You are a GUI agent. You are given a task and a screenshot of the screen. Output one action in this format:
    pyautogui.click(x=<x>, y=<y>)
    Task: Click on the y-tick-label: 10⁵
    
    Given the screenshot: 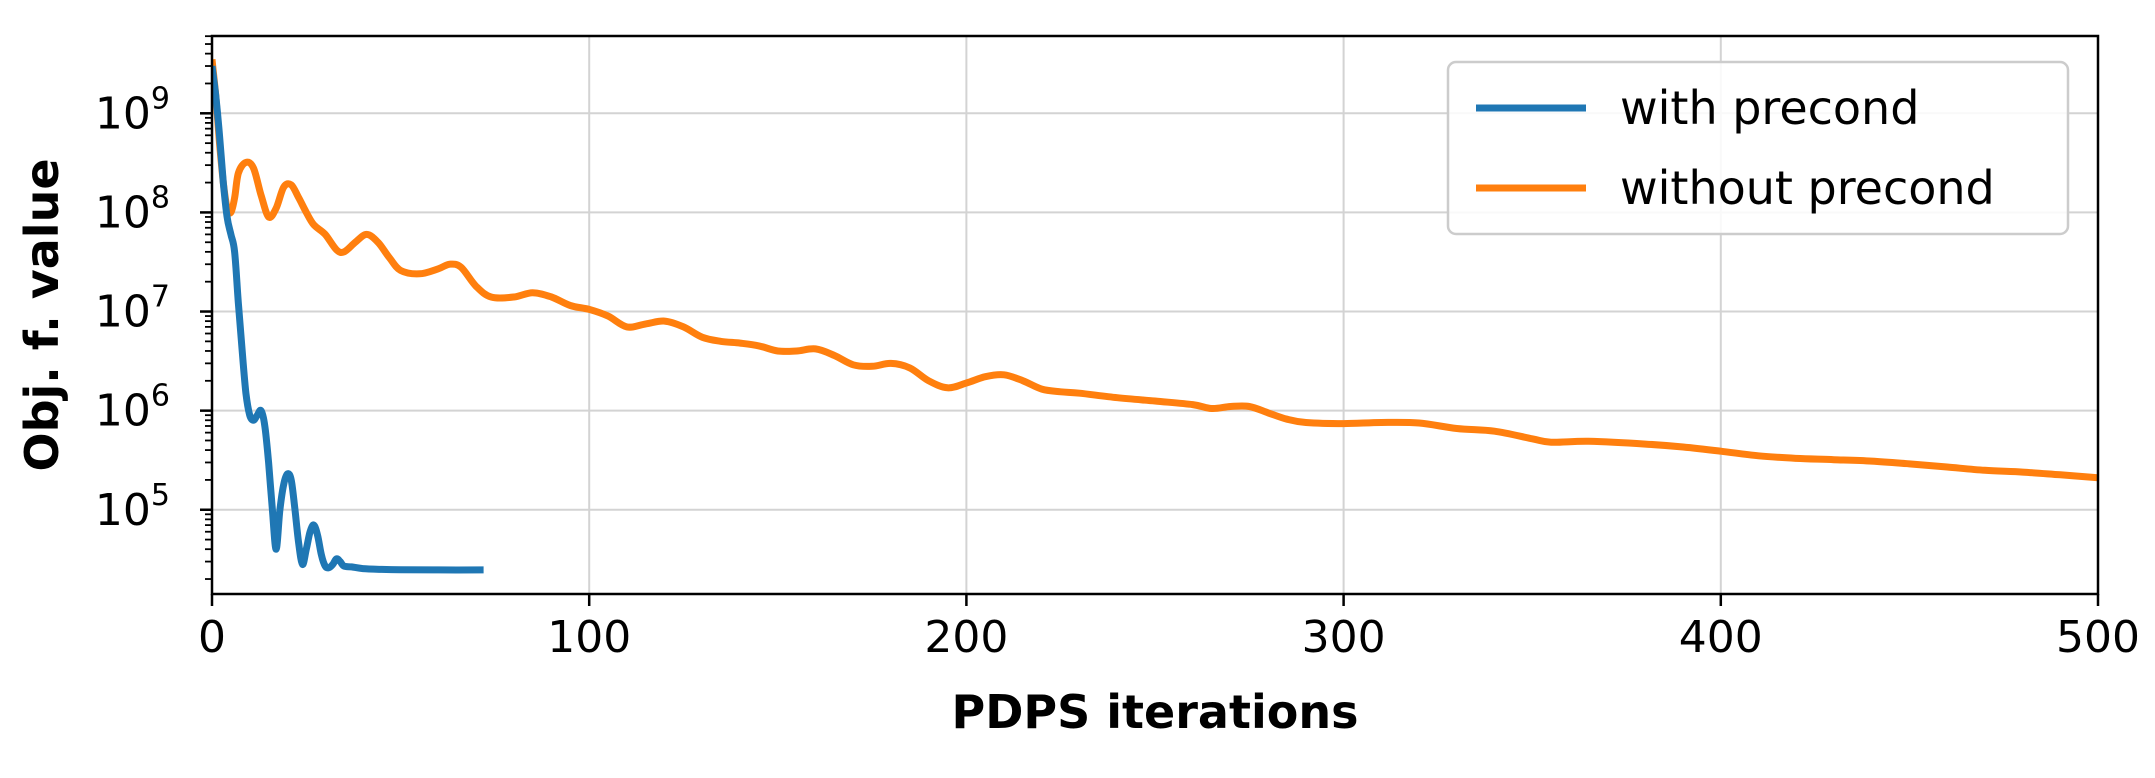 What is the action you would take?
    pyautogui.click(x=132, y=507)
    